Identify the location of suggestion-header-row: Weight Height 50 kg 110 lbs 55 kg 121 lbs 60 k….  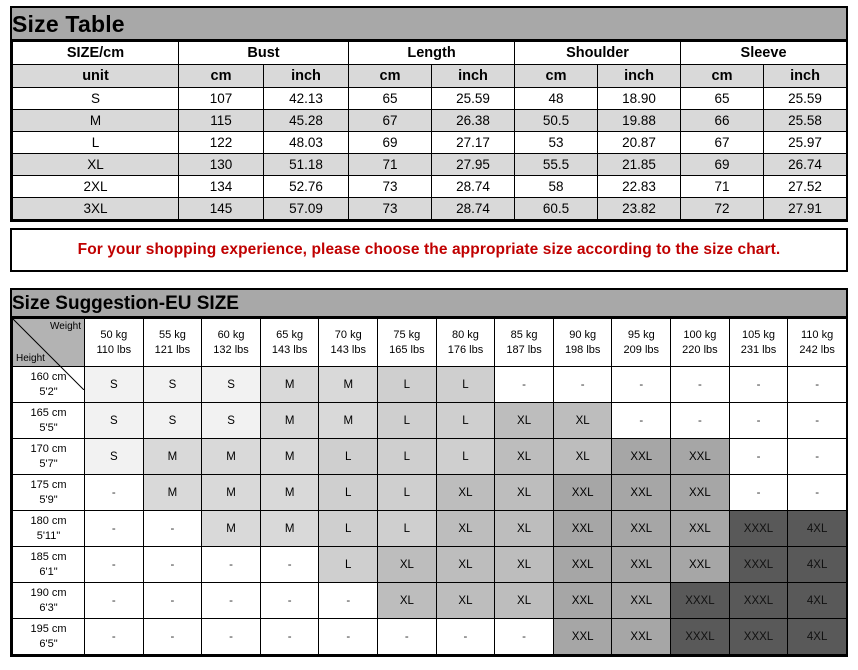
(429, 342).